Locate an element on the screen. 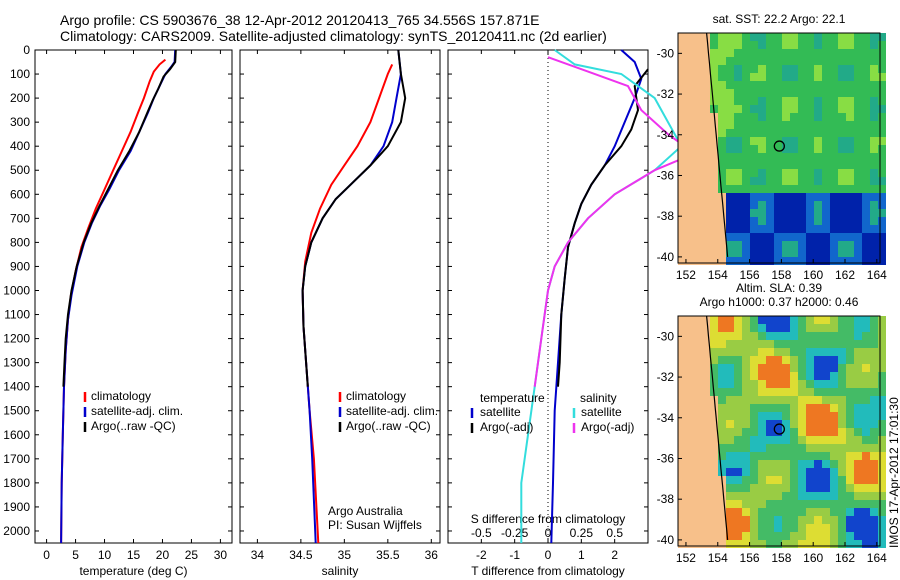 Image resolution: width=900 pixels, height=580 pixels. depth-tick-label: 1600 is located at coordinates (16, 435).